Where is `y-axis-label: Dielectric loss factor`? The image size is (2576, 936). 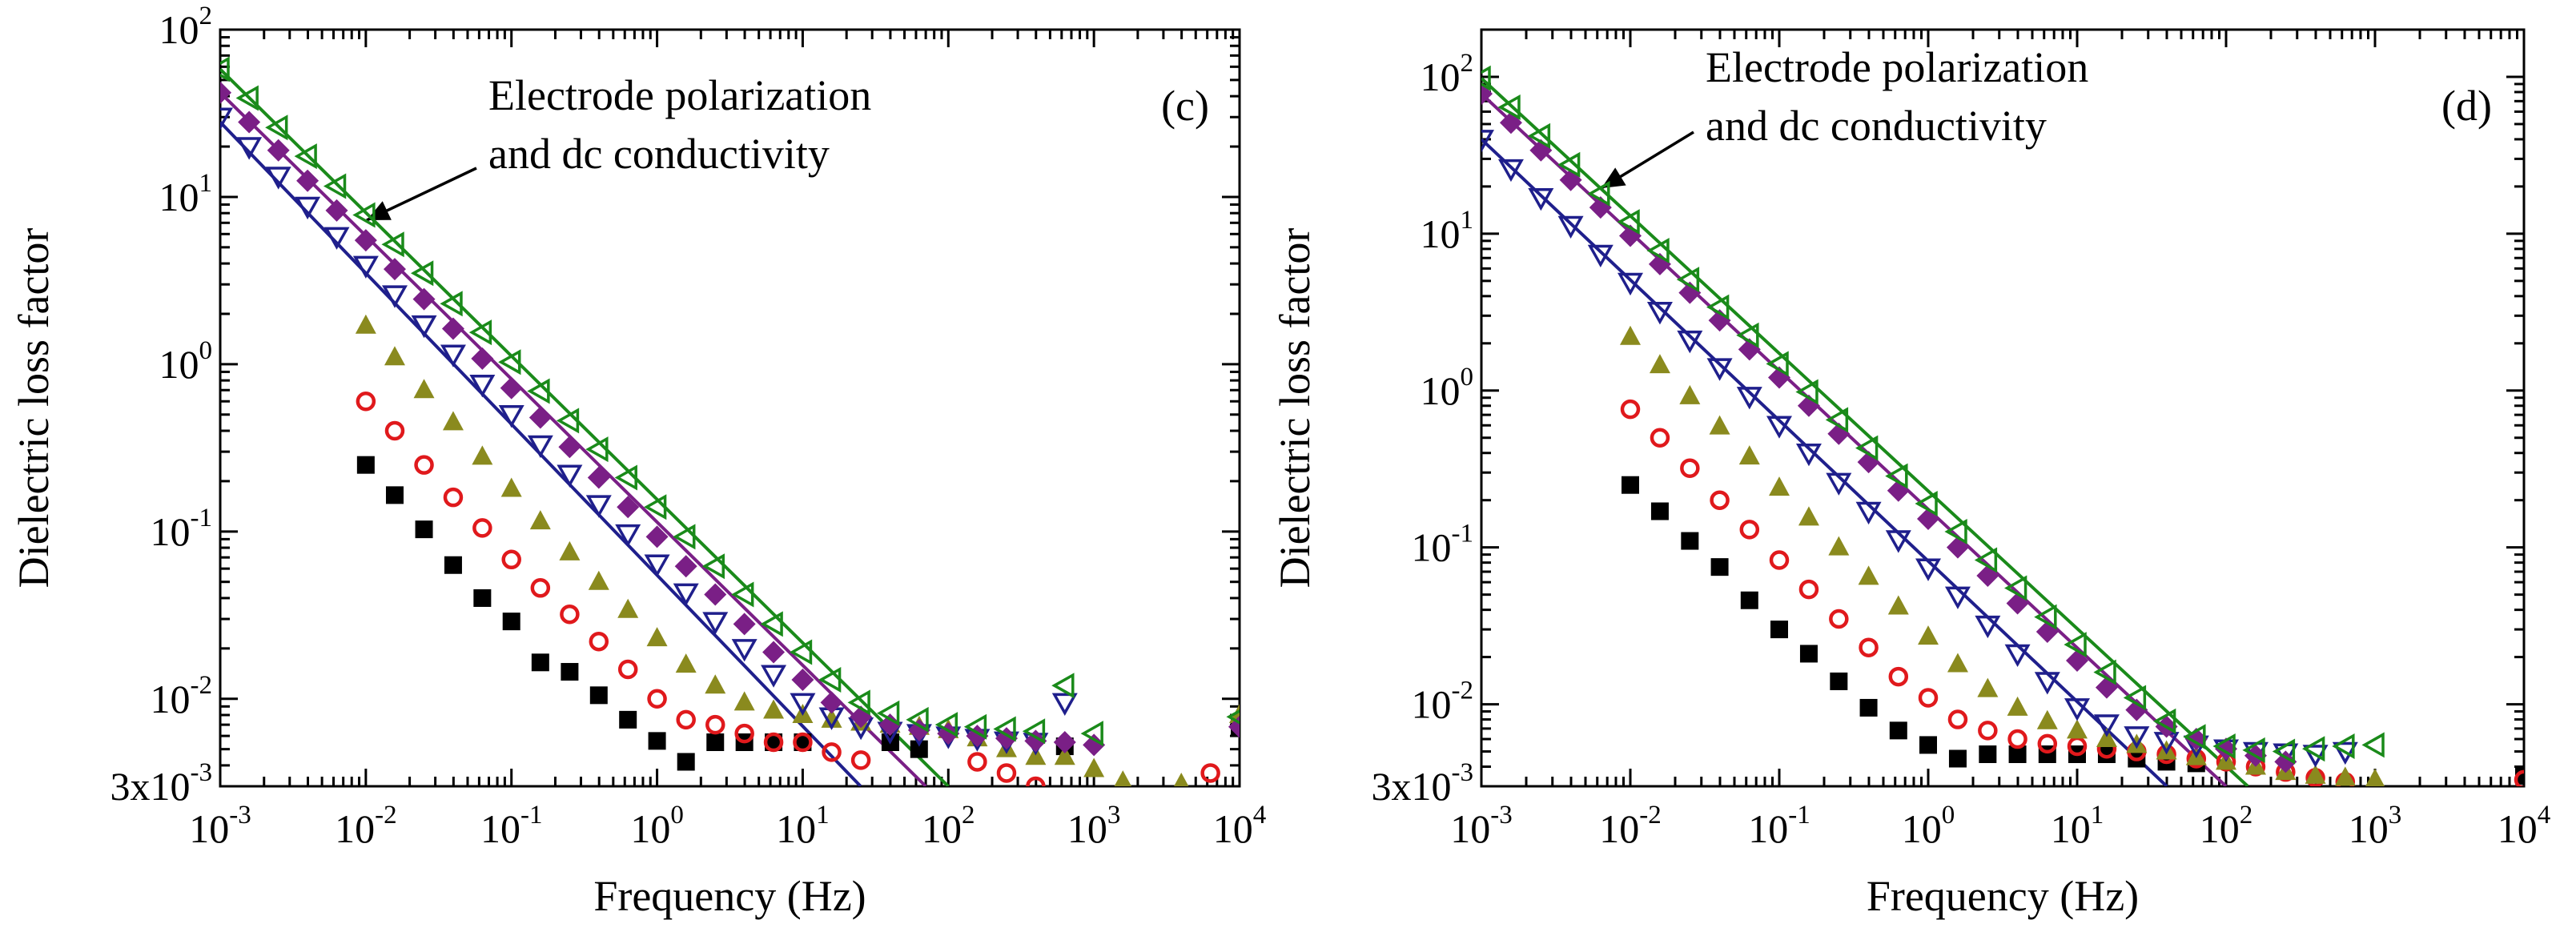 y-axis-label: Dielectric loss factor is located at coordinates (1295, 408).